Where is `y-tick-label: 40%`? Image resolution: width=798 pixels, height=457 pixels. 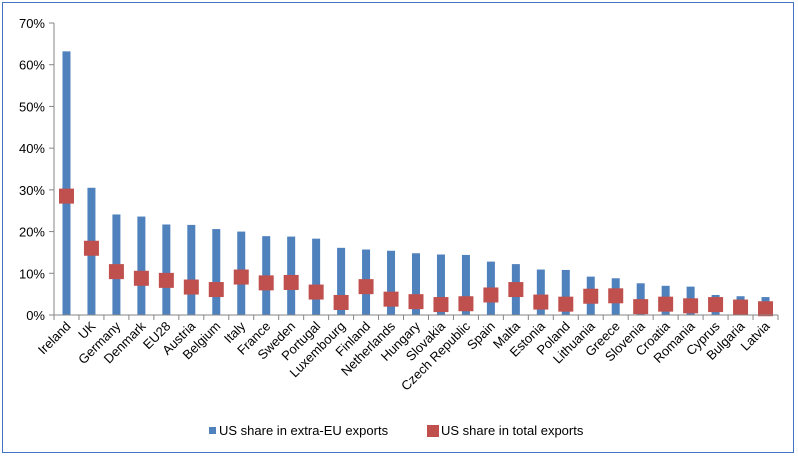
y-tick-label: 40% is located at coordinates (32, 148).